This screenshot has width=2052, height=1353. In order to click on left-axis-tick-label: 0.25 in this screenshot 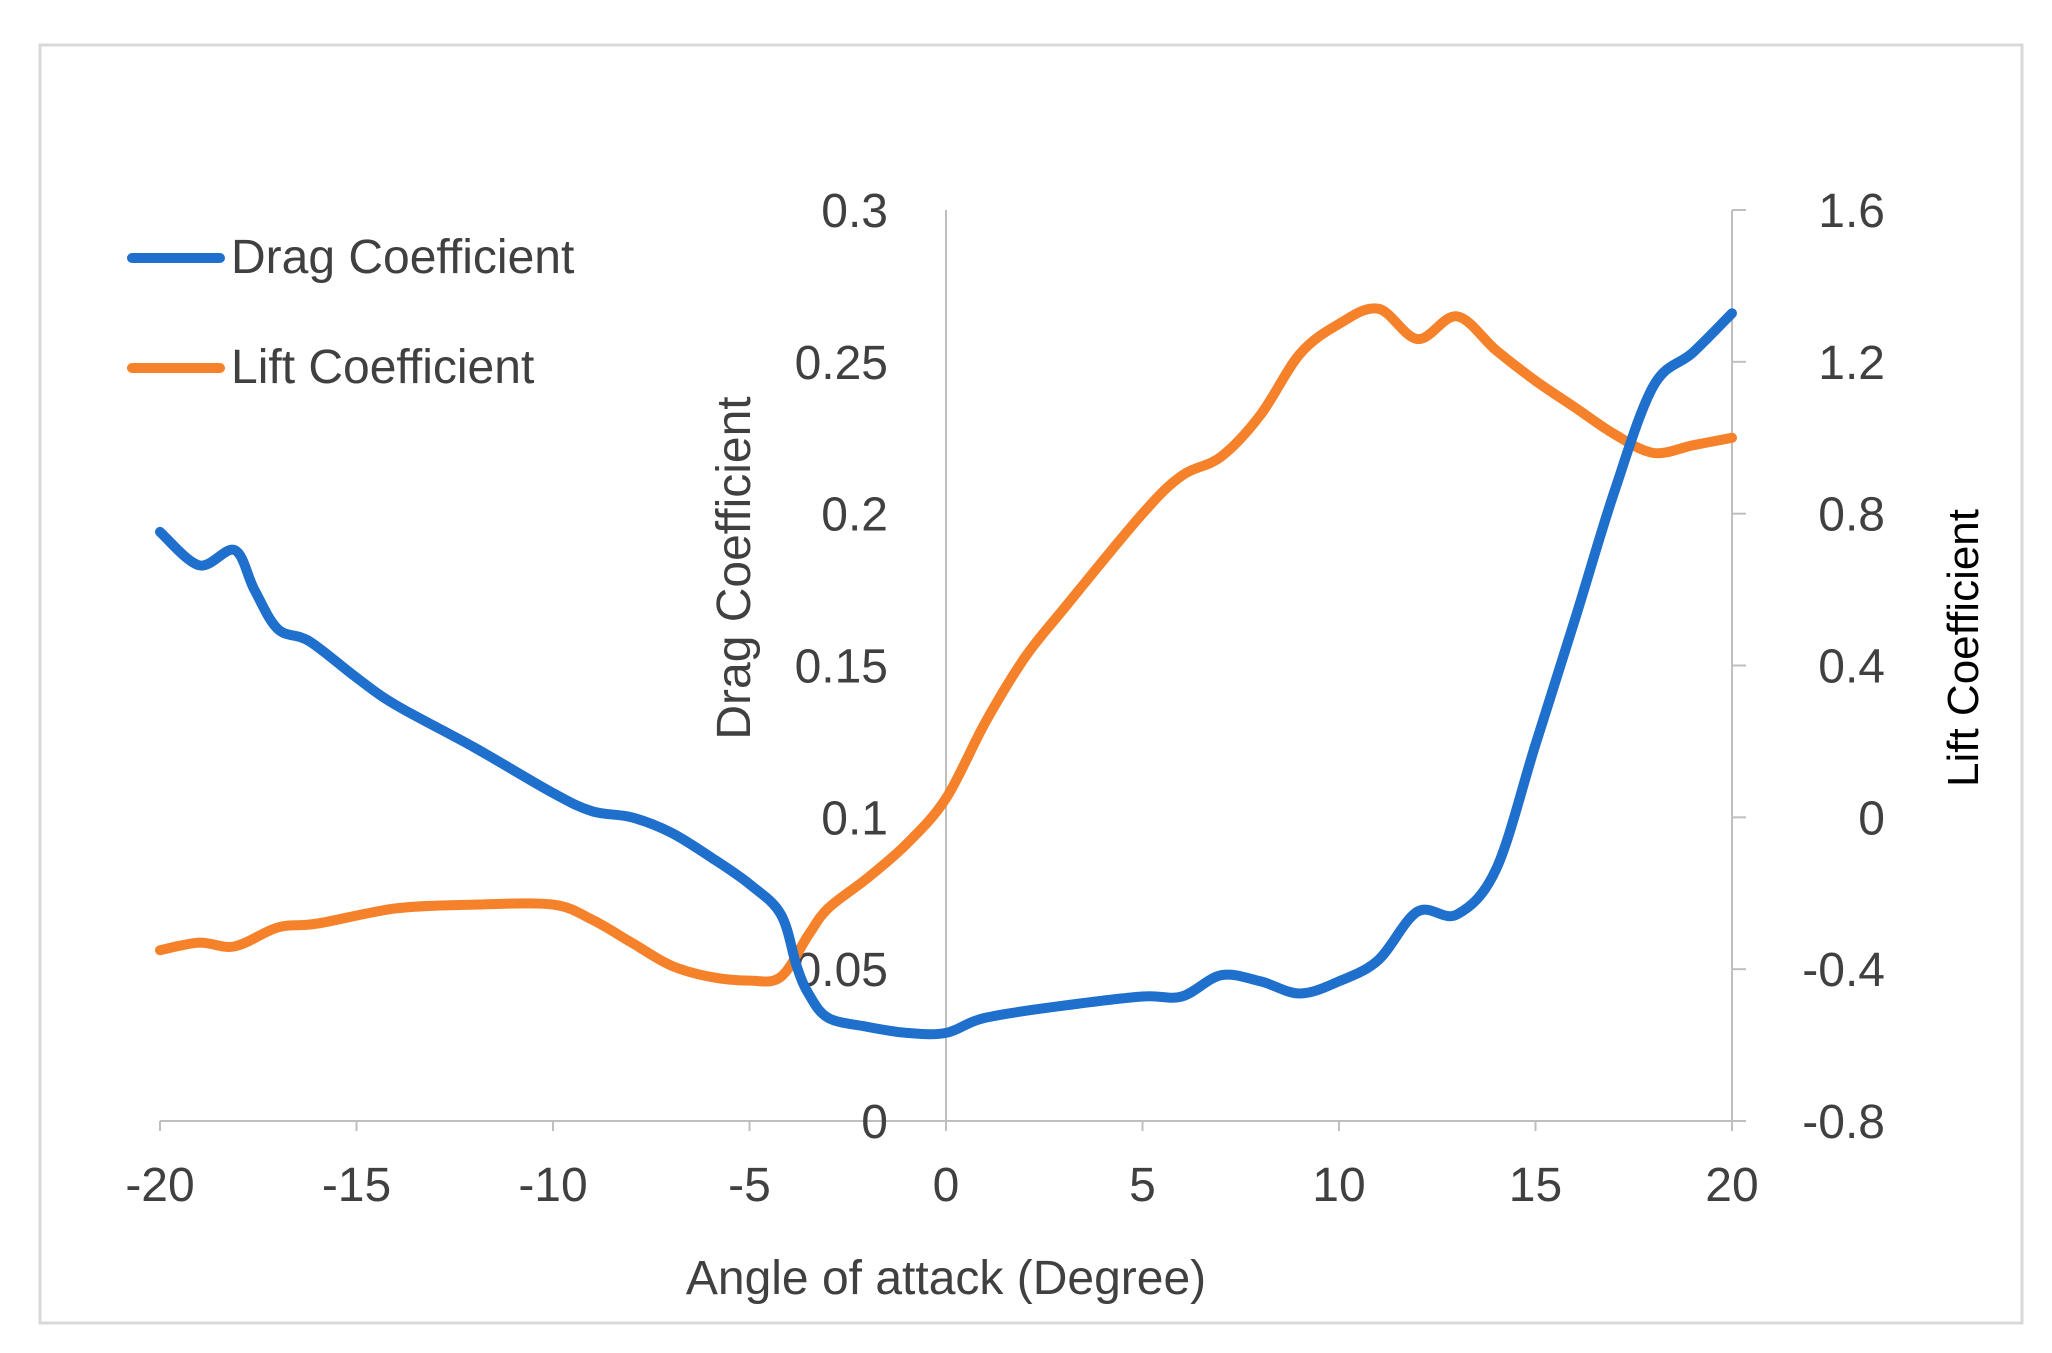, I will do `click(841, 363)`.